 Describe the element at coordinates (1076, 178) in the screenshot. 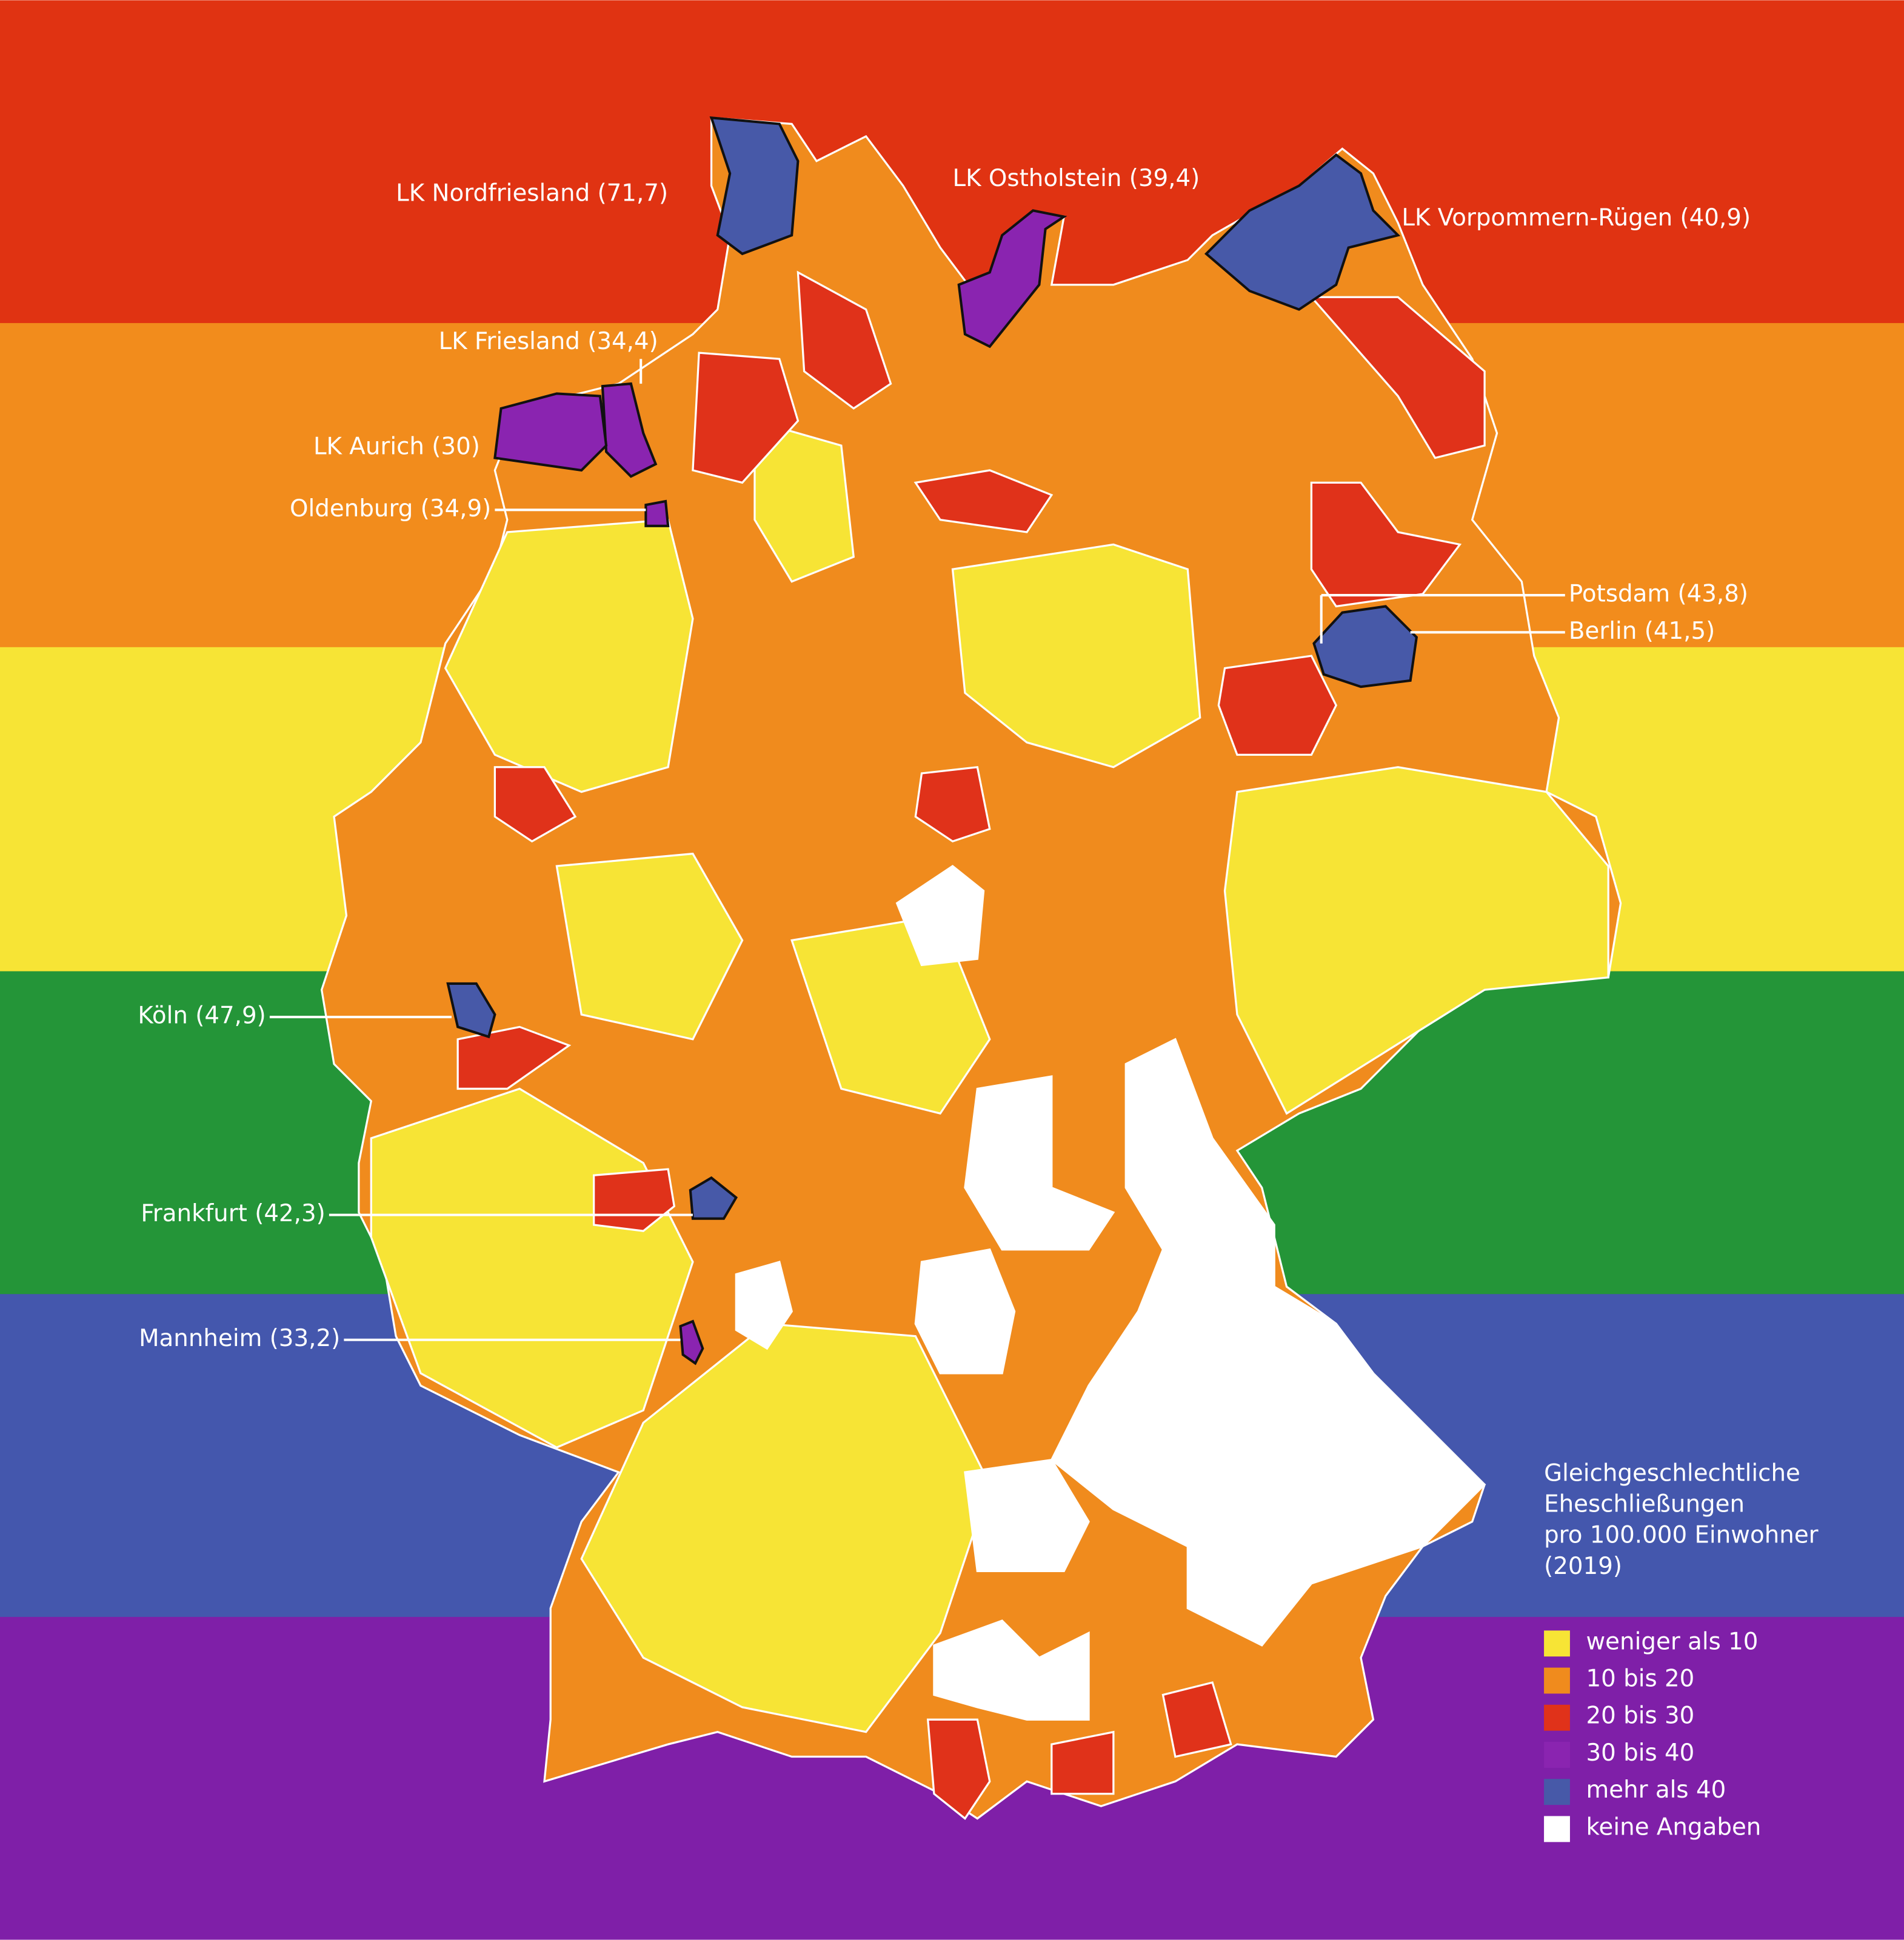

I see `annotation: LK Ostholstein (39,4)` at that location.